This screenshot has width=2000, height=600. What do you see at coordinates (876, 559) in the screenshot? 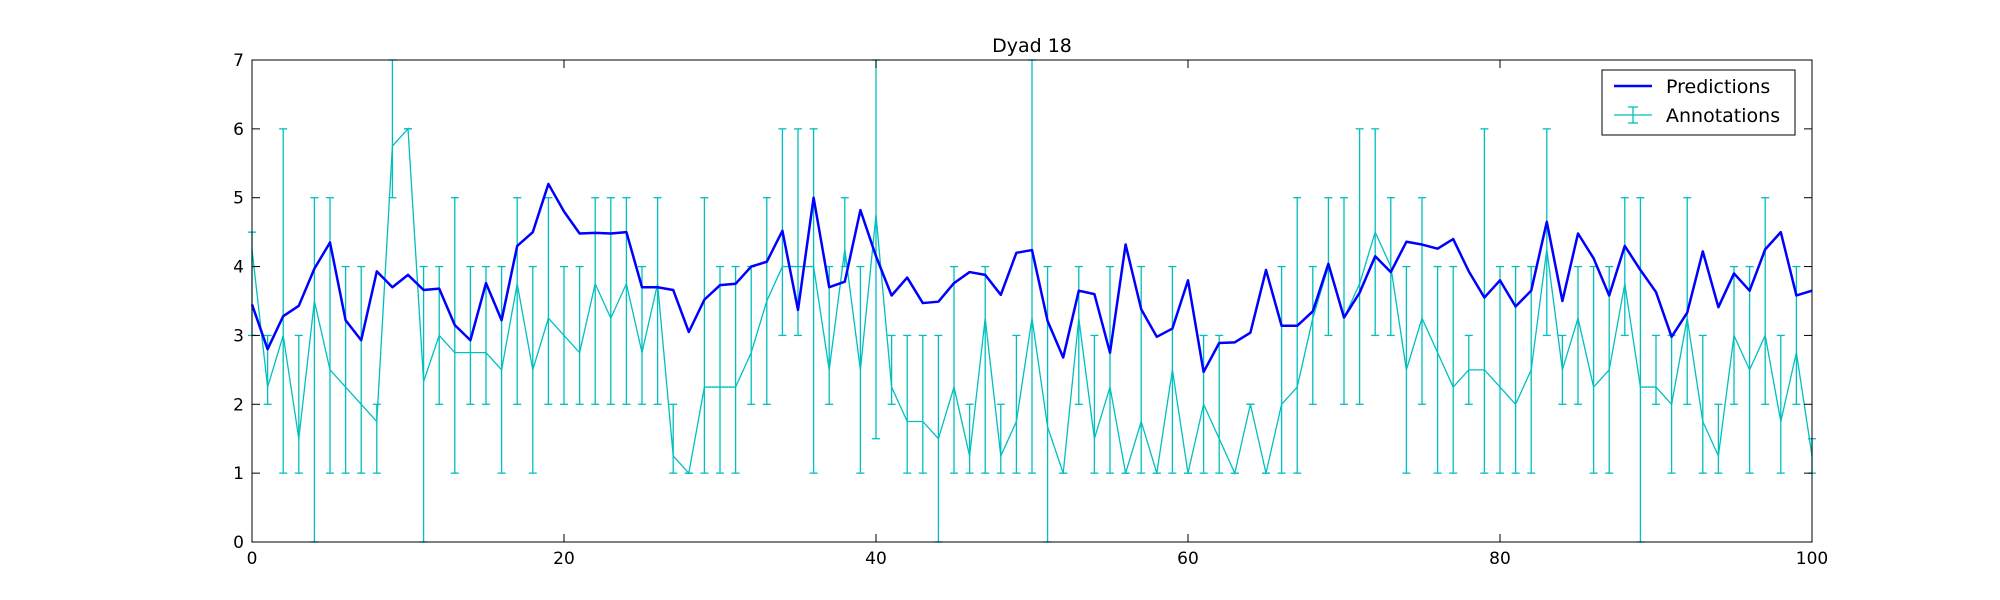
I see `x-tick-label: 40` at bounding box center [876, 559].